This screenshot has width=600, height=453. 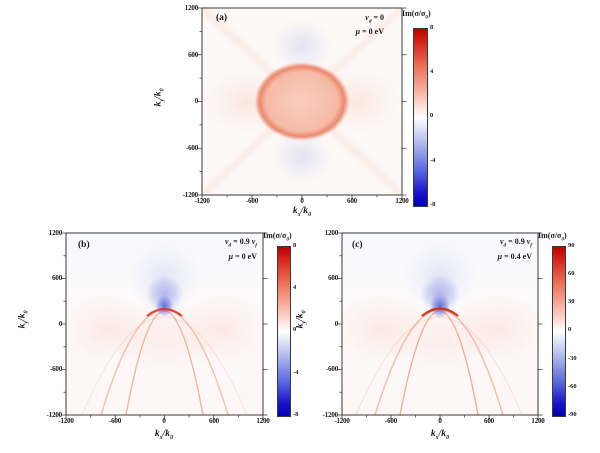 I want to click on panel-b-bottom-ticks, so click(x=164, y=417).